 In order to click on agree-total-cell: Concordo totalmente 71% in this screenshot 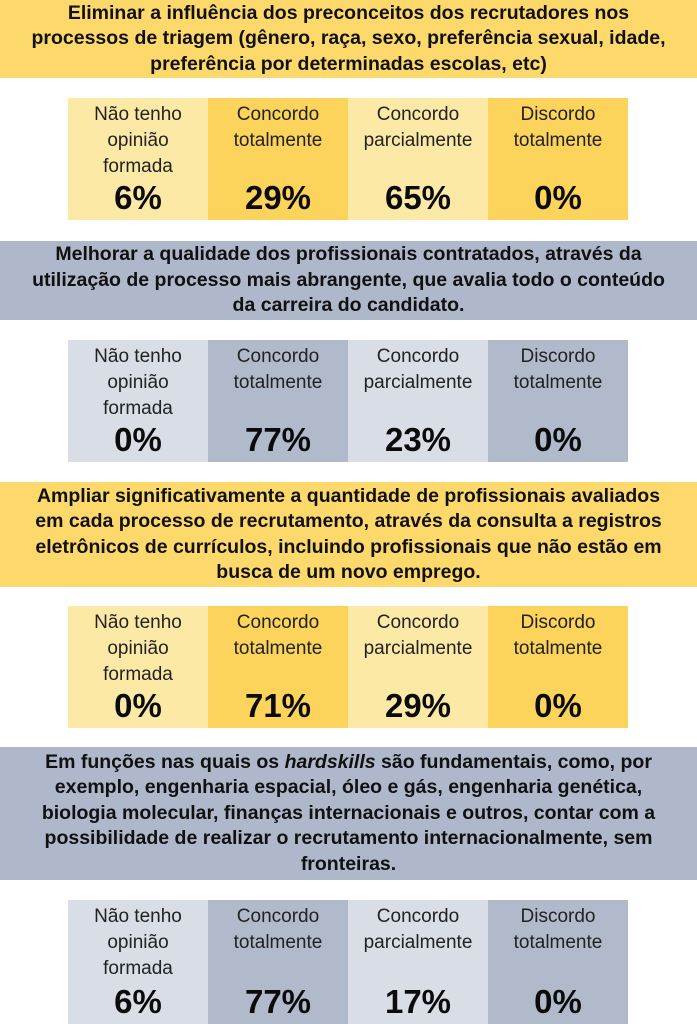, I will do `click(278, 667)`.